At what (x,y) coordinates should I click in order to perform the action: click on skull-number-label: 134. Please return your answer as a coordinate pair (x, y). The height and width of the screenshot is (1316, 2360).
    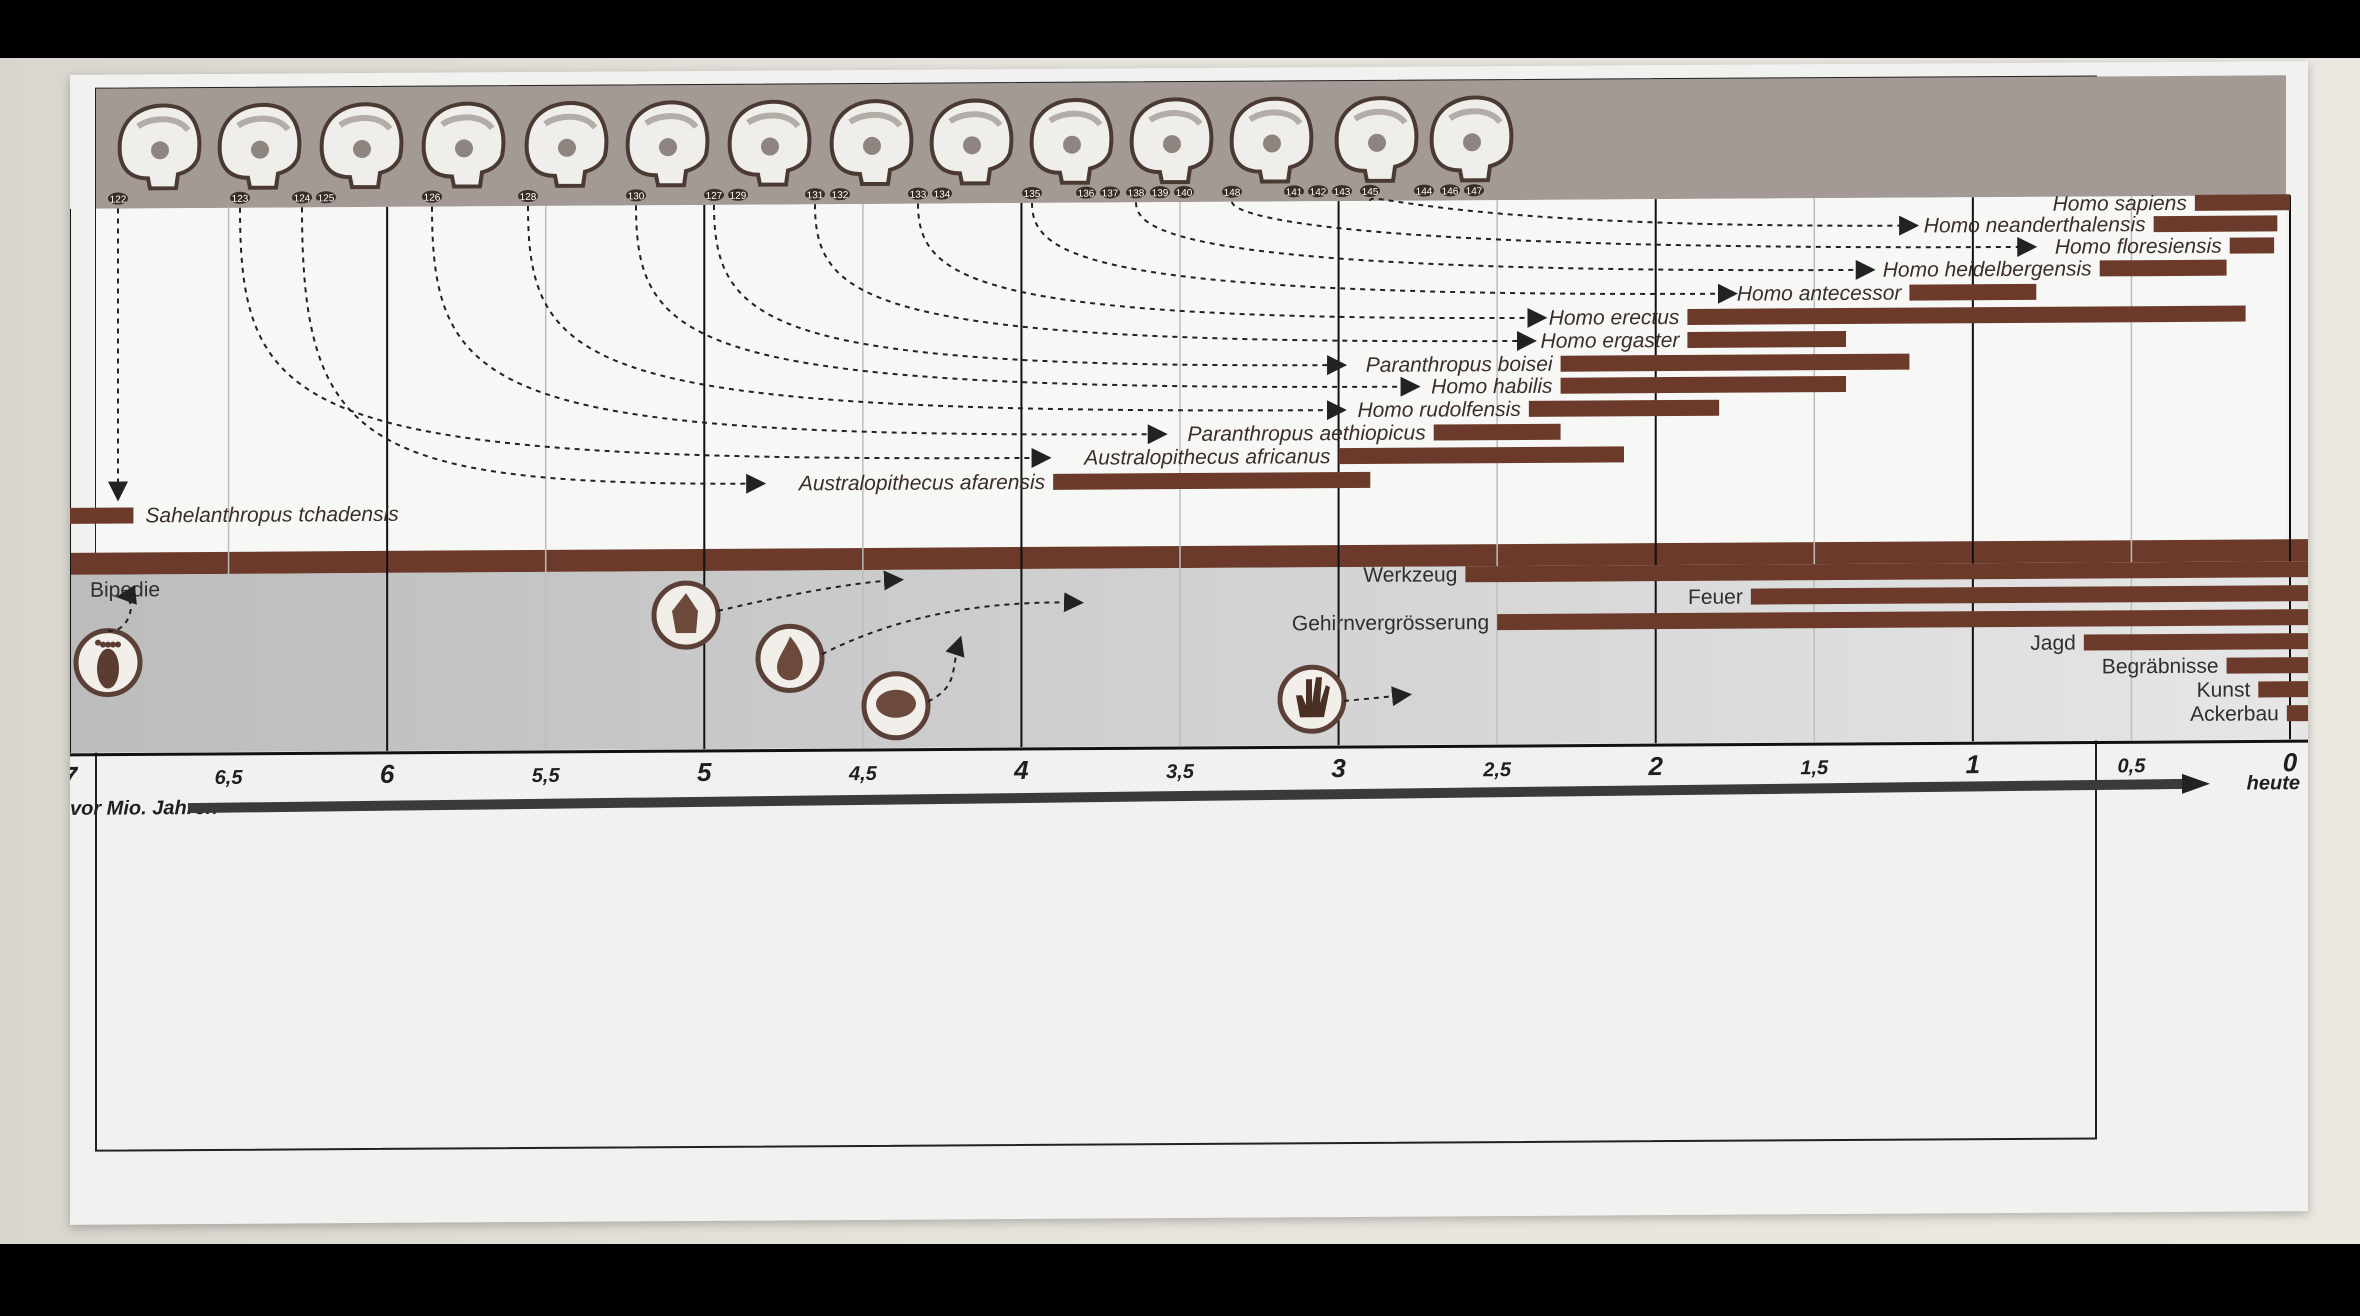
    Looking at the image, I should click on (942, 194).